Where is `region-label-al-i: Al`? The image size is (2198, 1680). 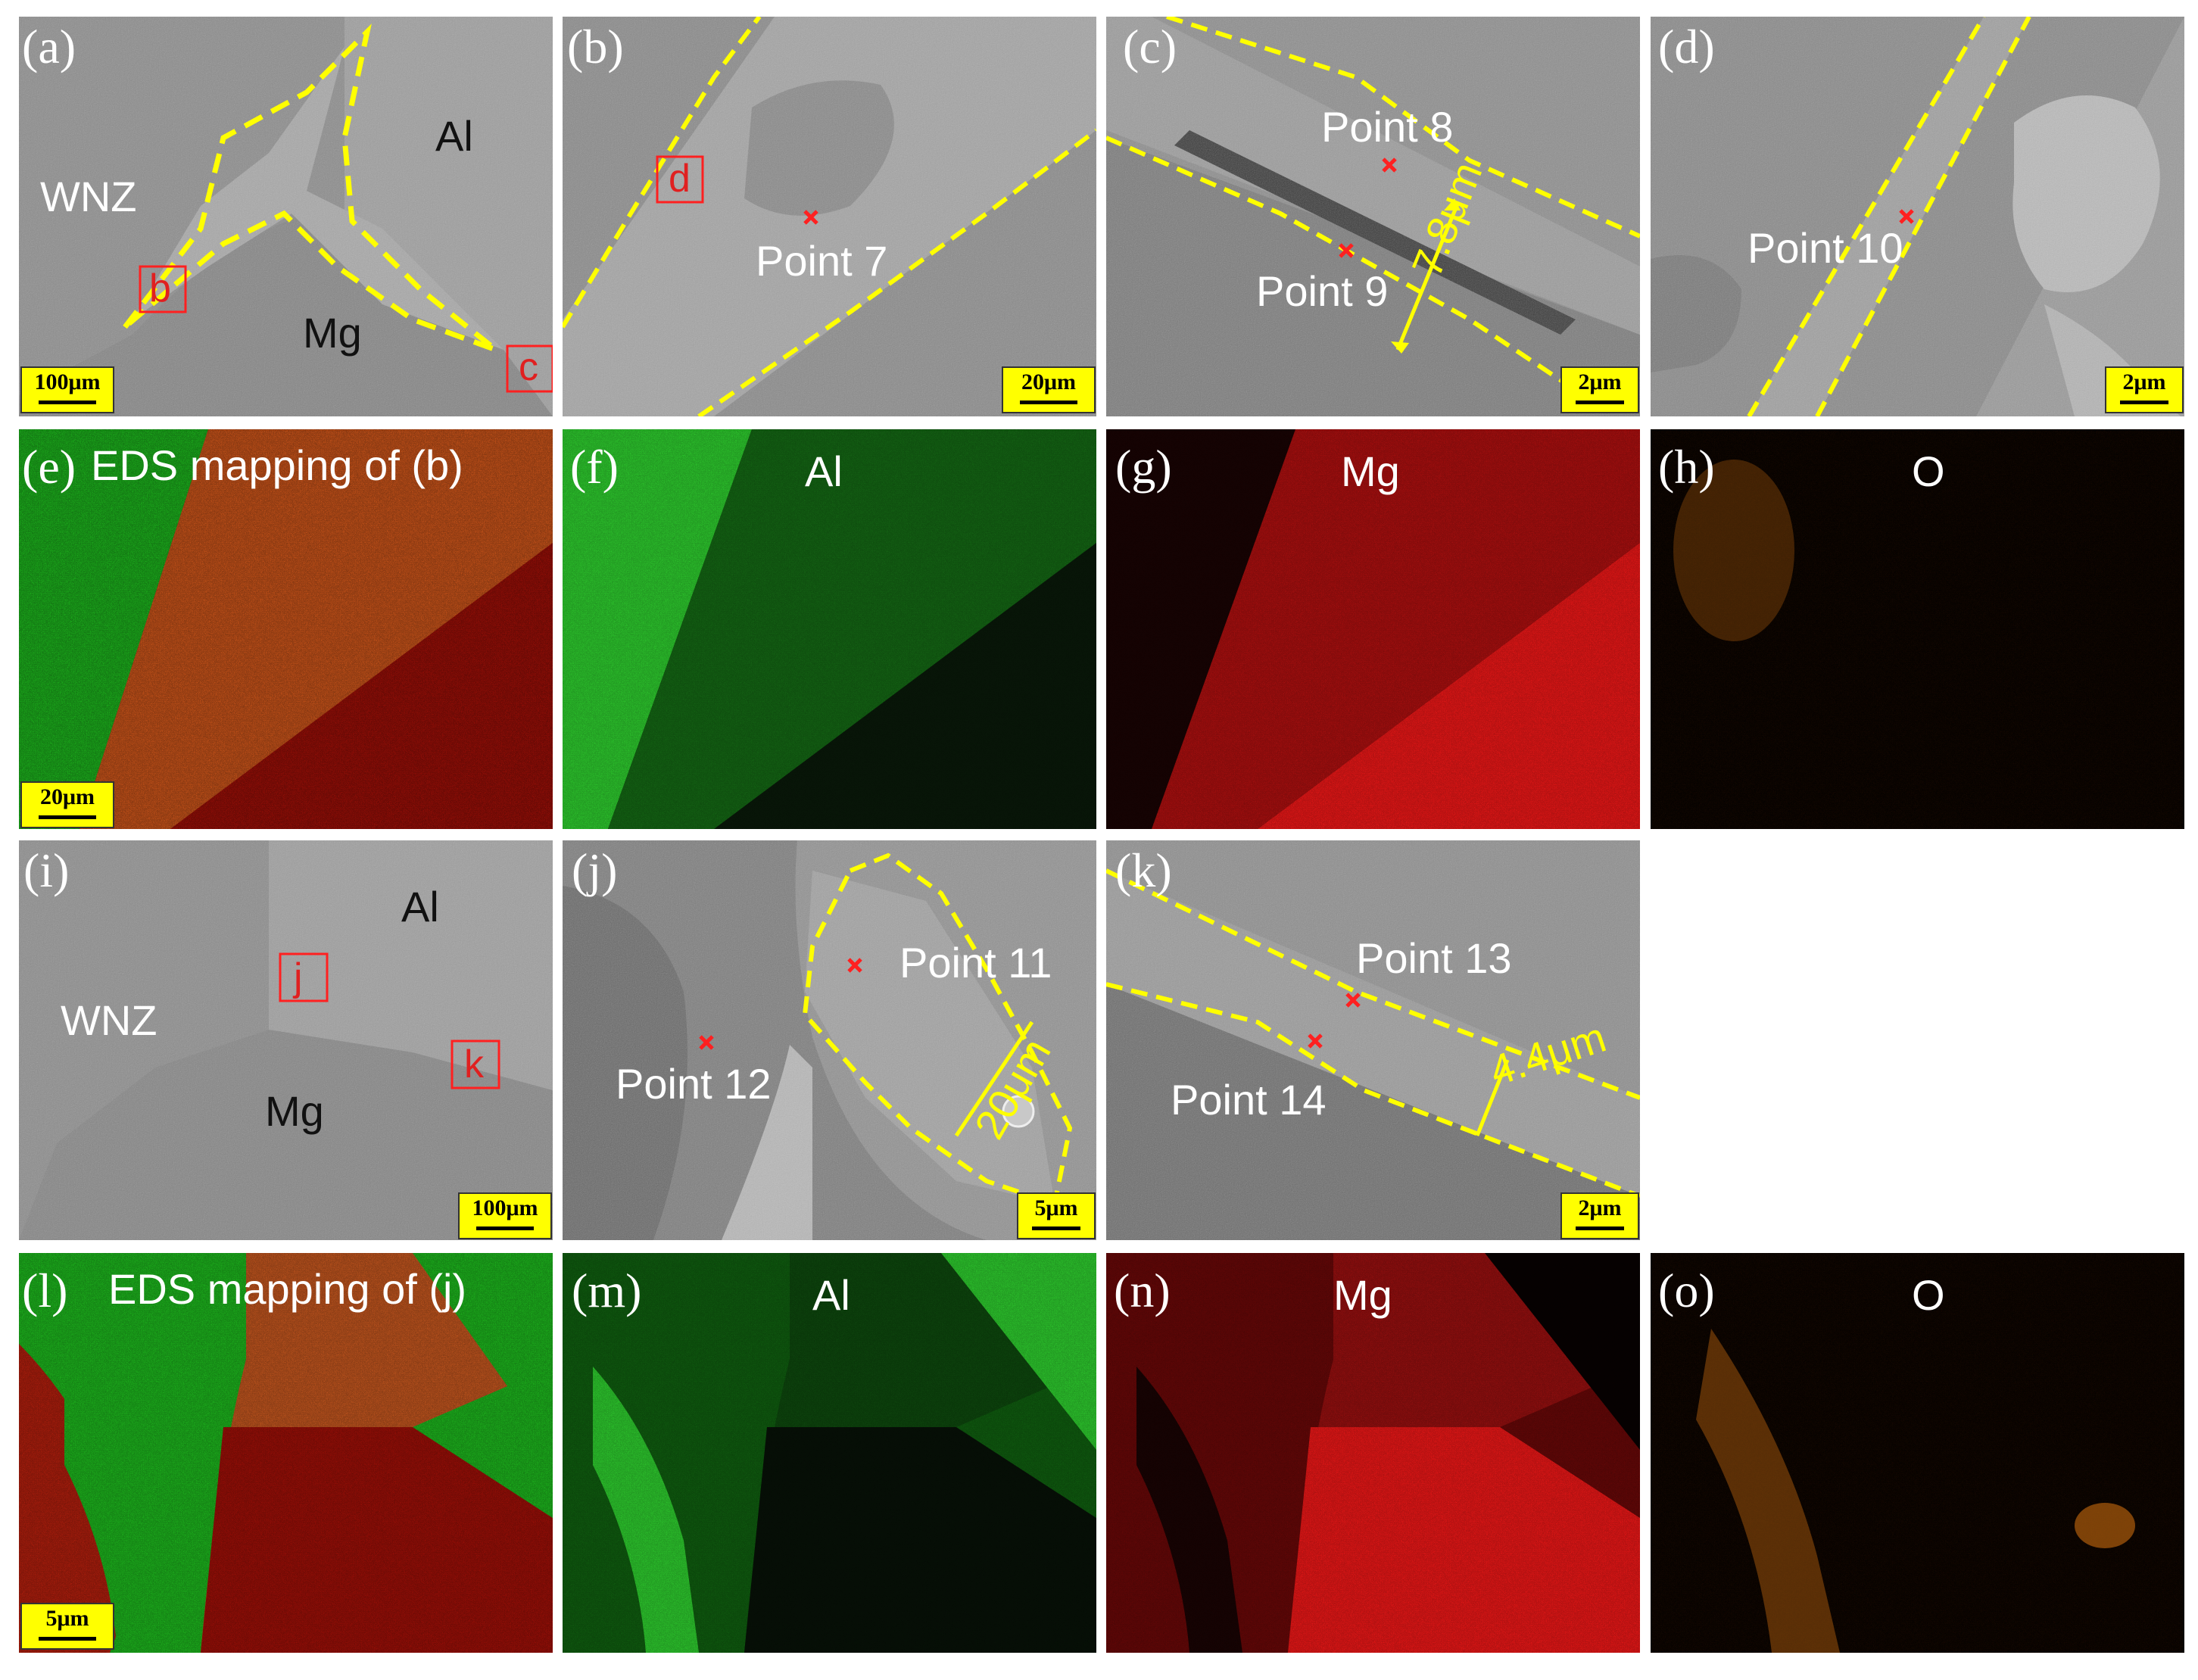
region-label-al-i: Al is located at coordinates (420, 906).